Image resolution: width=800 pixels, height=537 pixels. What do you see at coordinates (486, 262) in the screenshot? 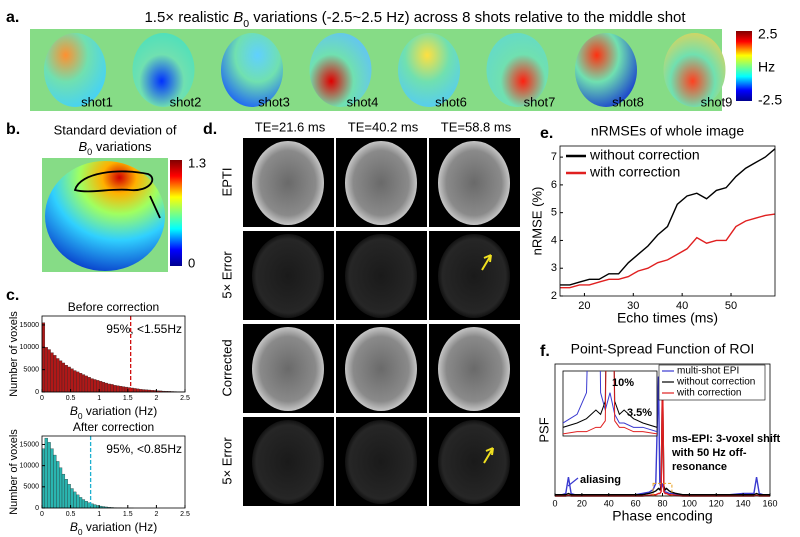
I see `arrow` at bounding box center [486, 262].